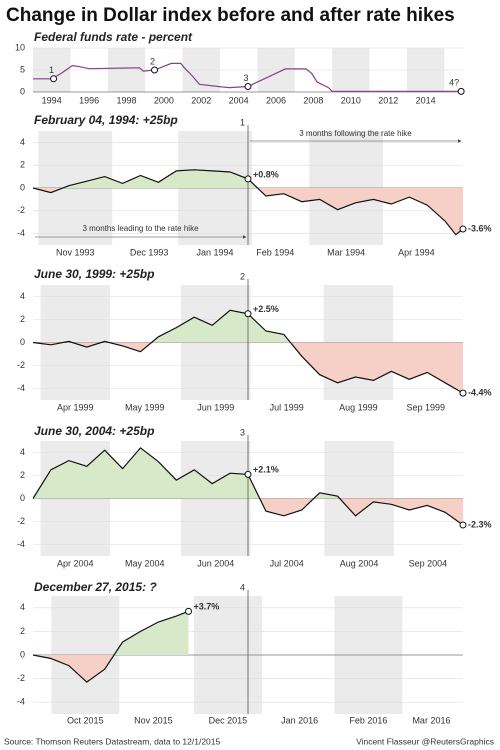 The height and width of the screenshot is (750, 500). What do you see at coordinates (480, 228) in the screenshot?
I see `value-label: -3.6%` at bounding box center [480, 228].